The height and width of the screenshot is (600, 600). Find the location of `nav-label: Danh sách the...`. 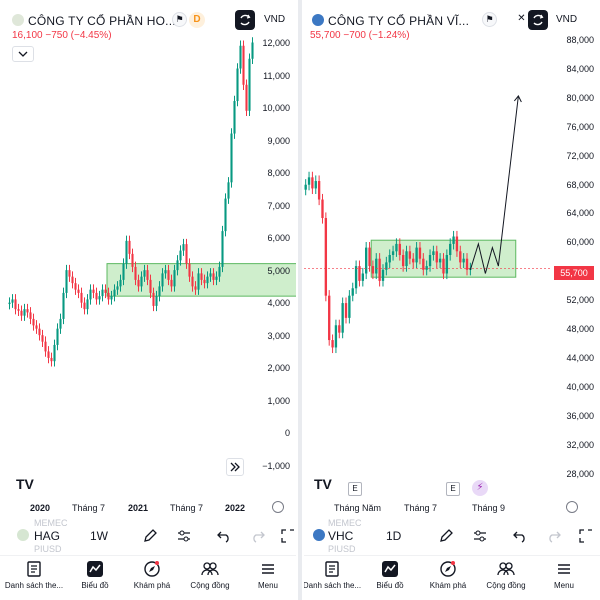

nav-label: Danh sách the... is located at coordinates (34, 585).